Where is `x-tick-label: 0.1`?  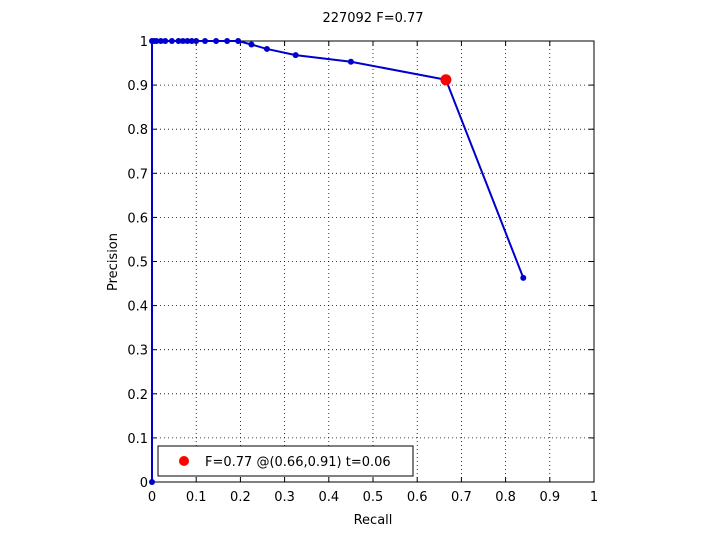 x-tick-label: 0.1 is located at coordinates (196, 497).